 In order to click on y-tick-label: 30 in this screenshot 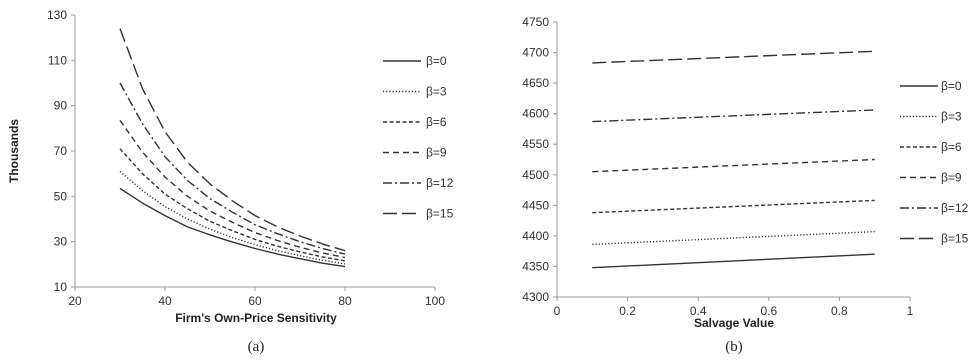, I will do `click(61, 242)`.